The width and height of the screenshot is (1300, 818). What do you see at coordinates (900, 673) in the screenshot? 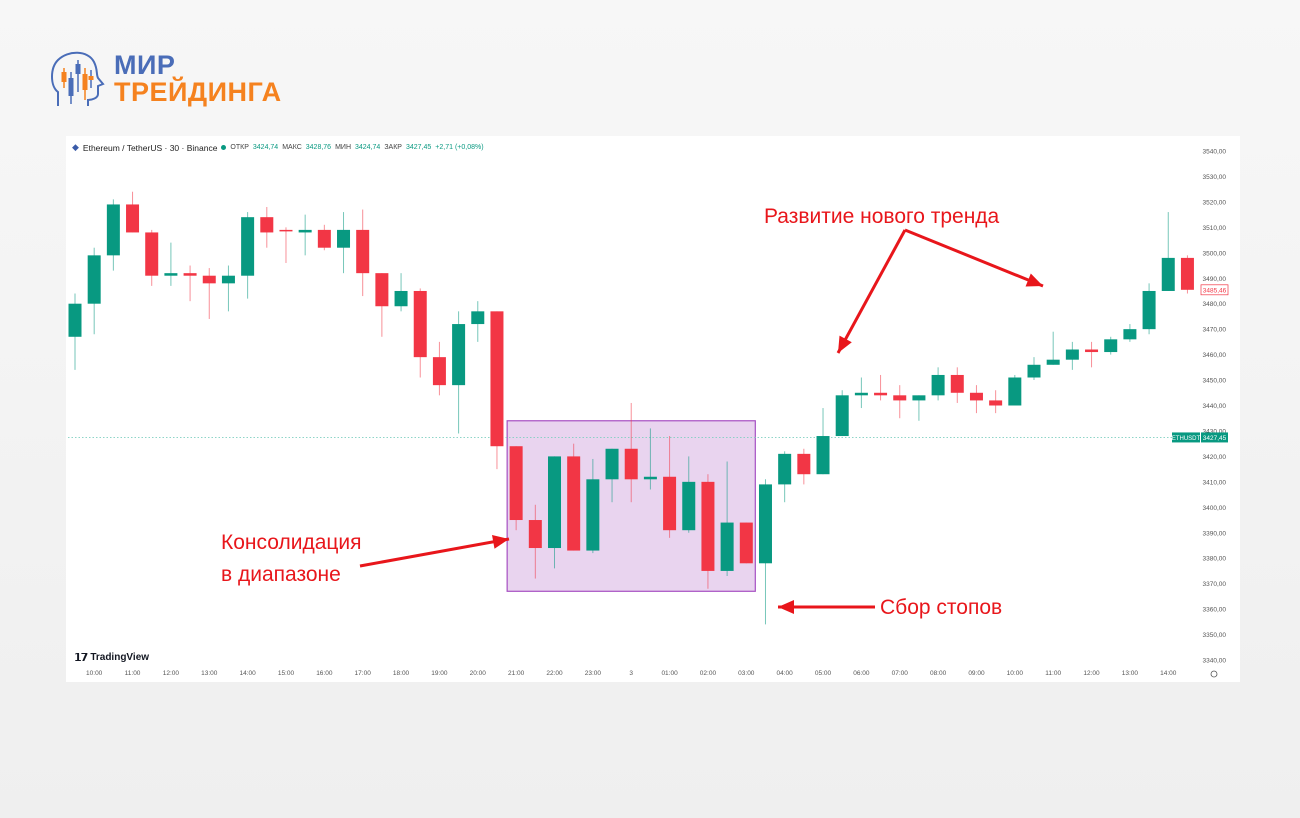
I see `x-tick-label: 07:00` at bounding box center [900, 673].